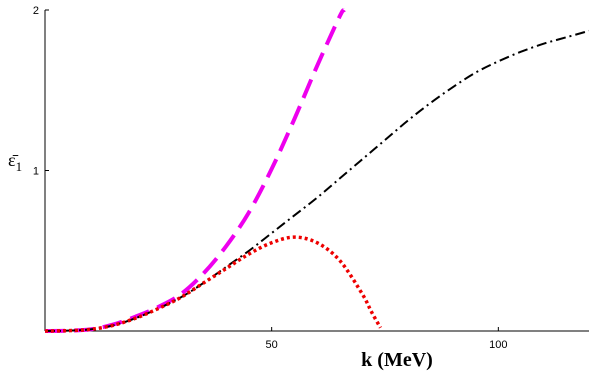  What do you see at coordinates (498, 345) in the screenshot?
I see `x-tick-label: 100` at bounding box center [498, 345].